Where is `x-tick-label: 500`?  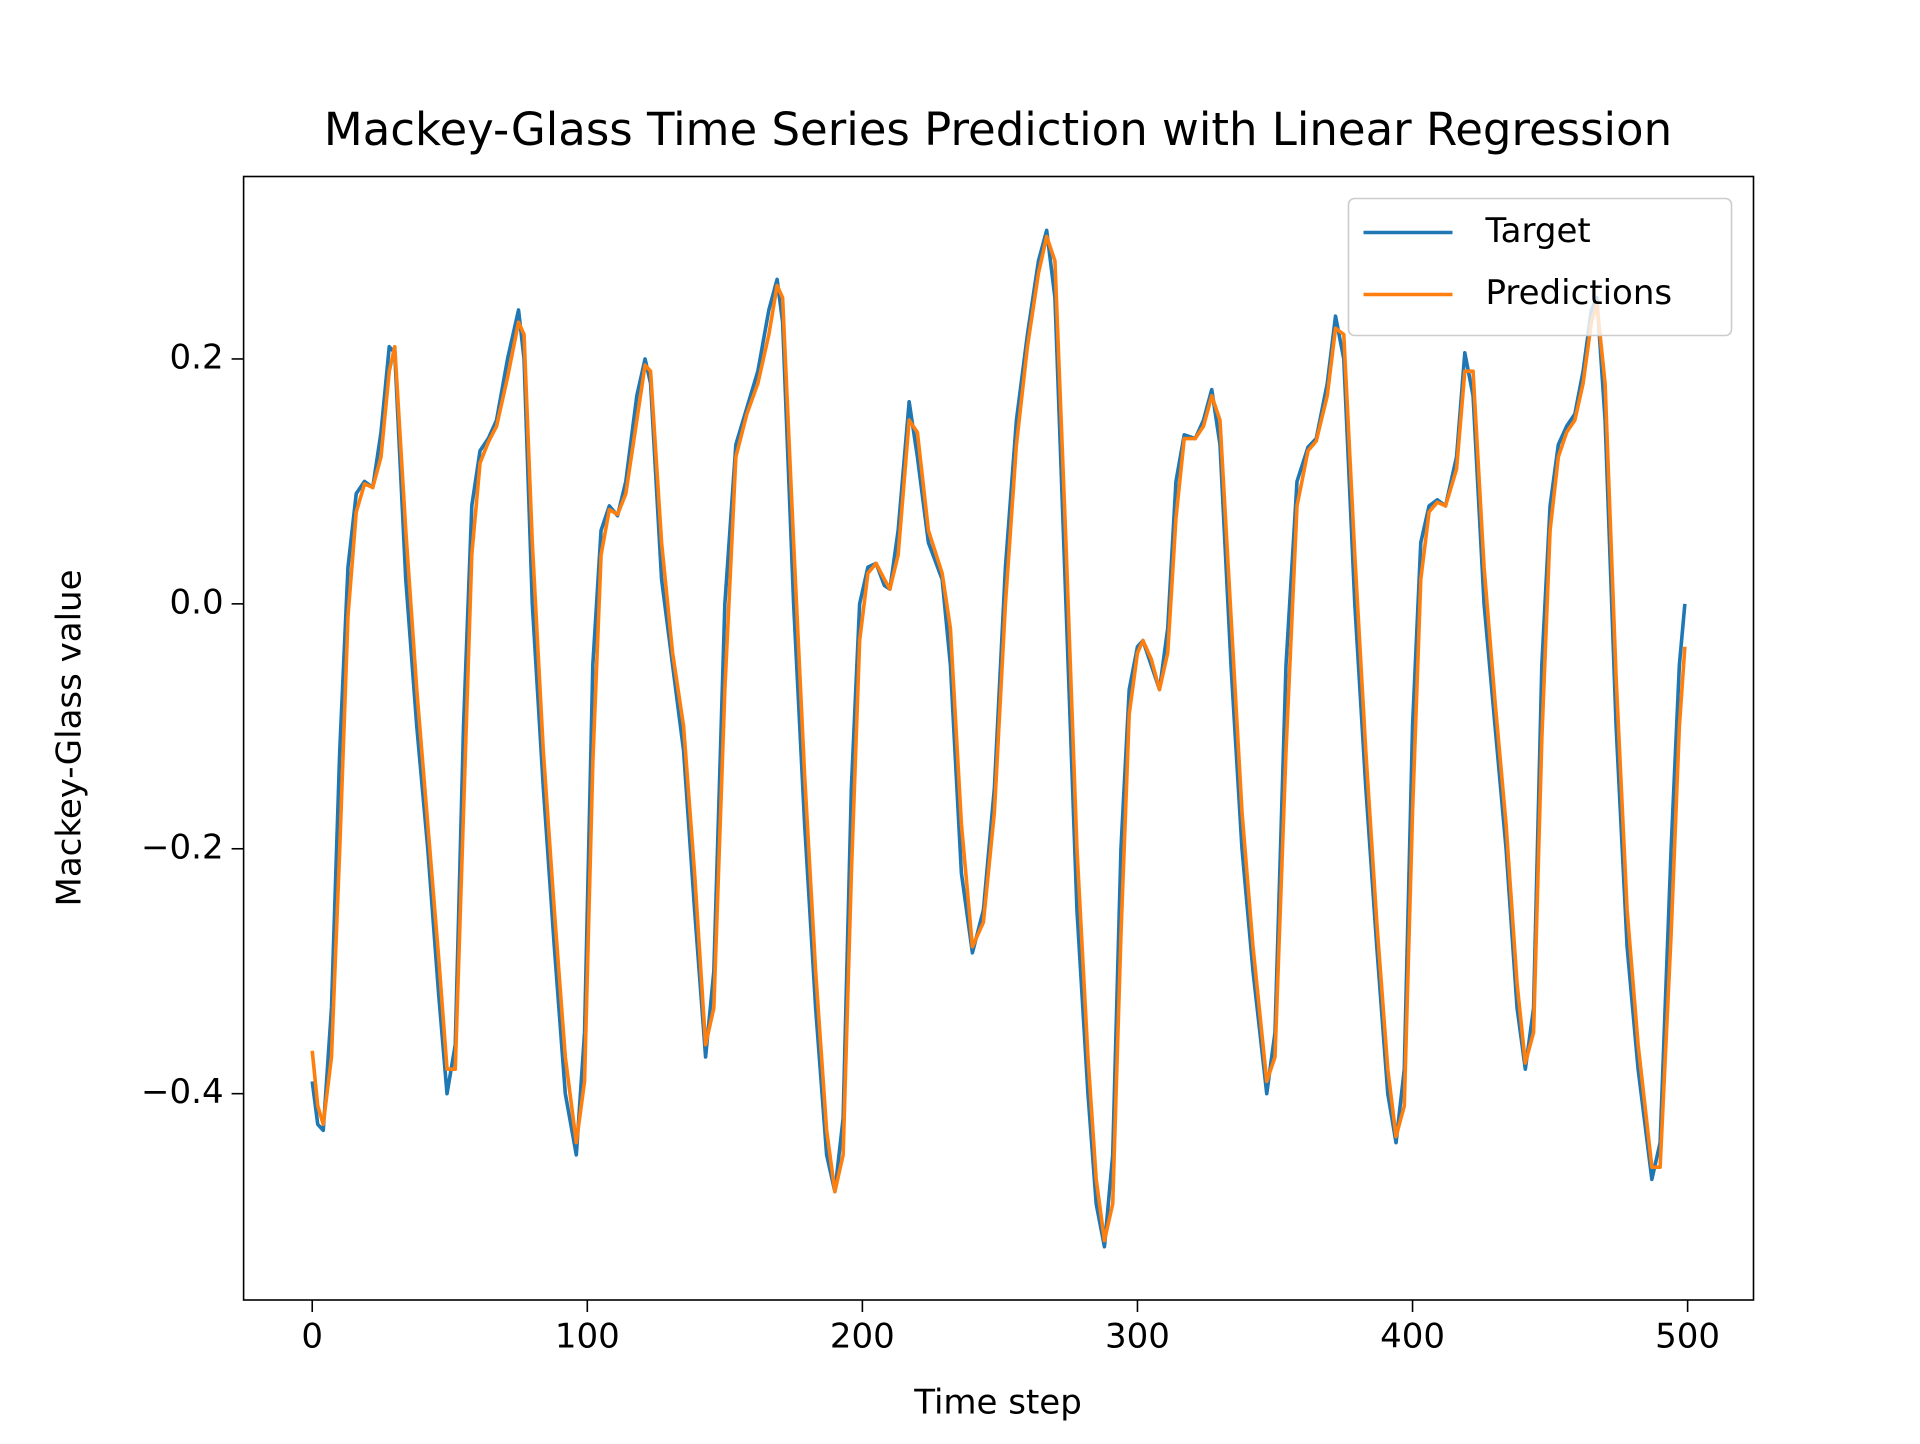
x-tick-label: 500 is located at coordinates (1687, 1337).